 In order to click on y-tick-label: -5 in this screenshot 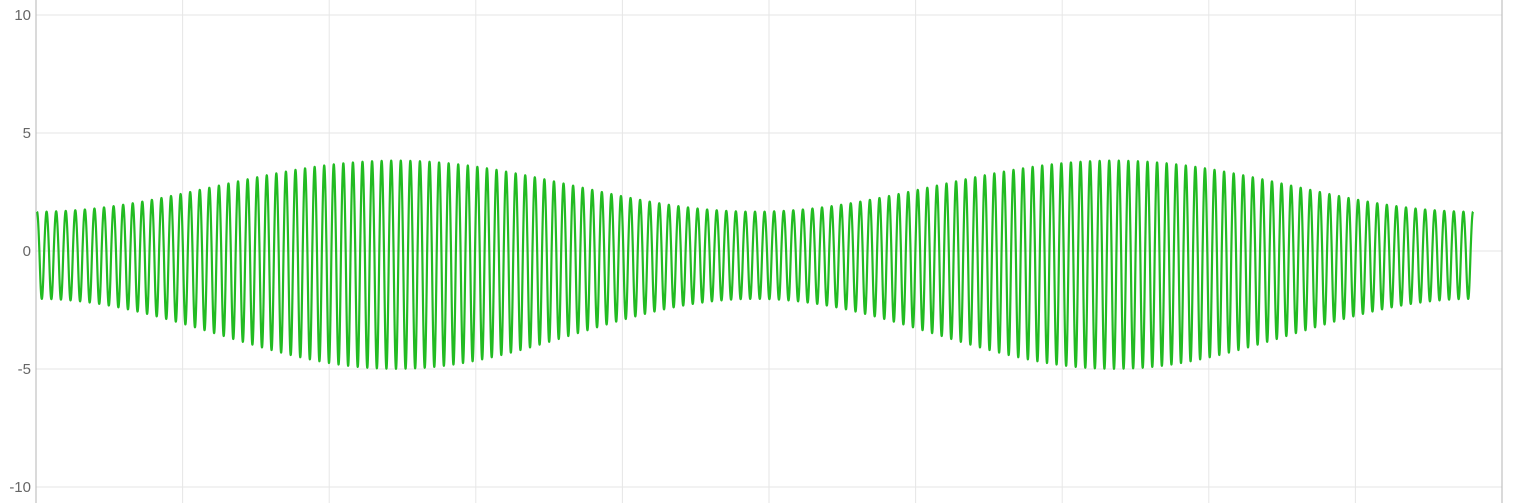, I will do `click(24, 369)`.